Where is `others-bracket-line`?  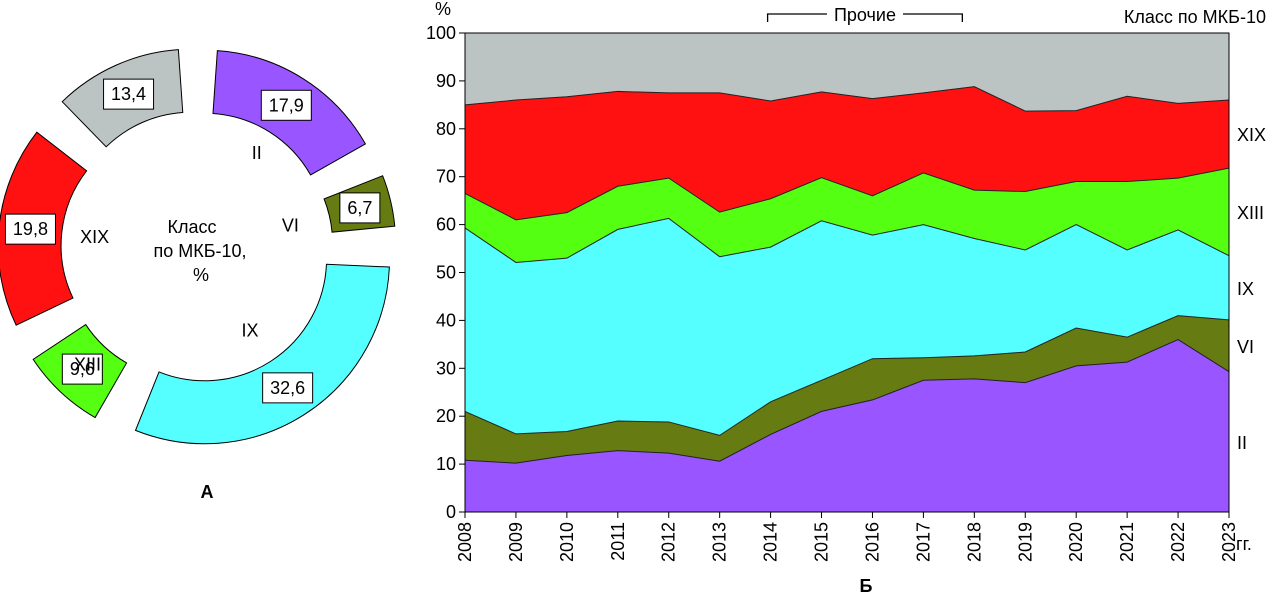 others-bracket-line is located at coordinates (864, 17).